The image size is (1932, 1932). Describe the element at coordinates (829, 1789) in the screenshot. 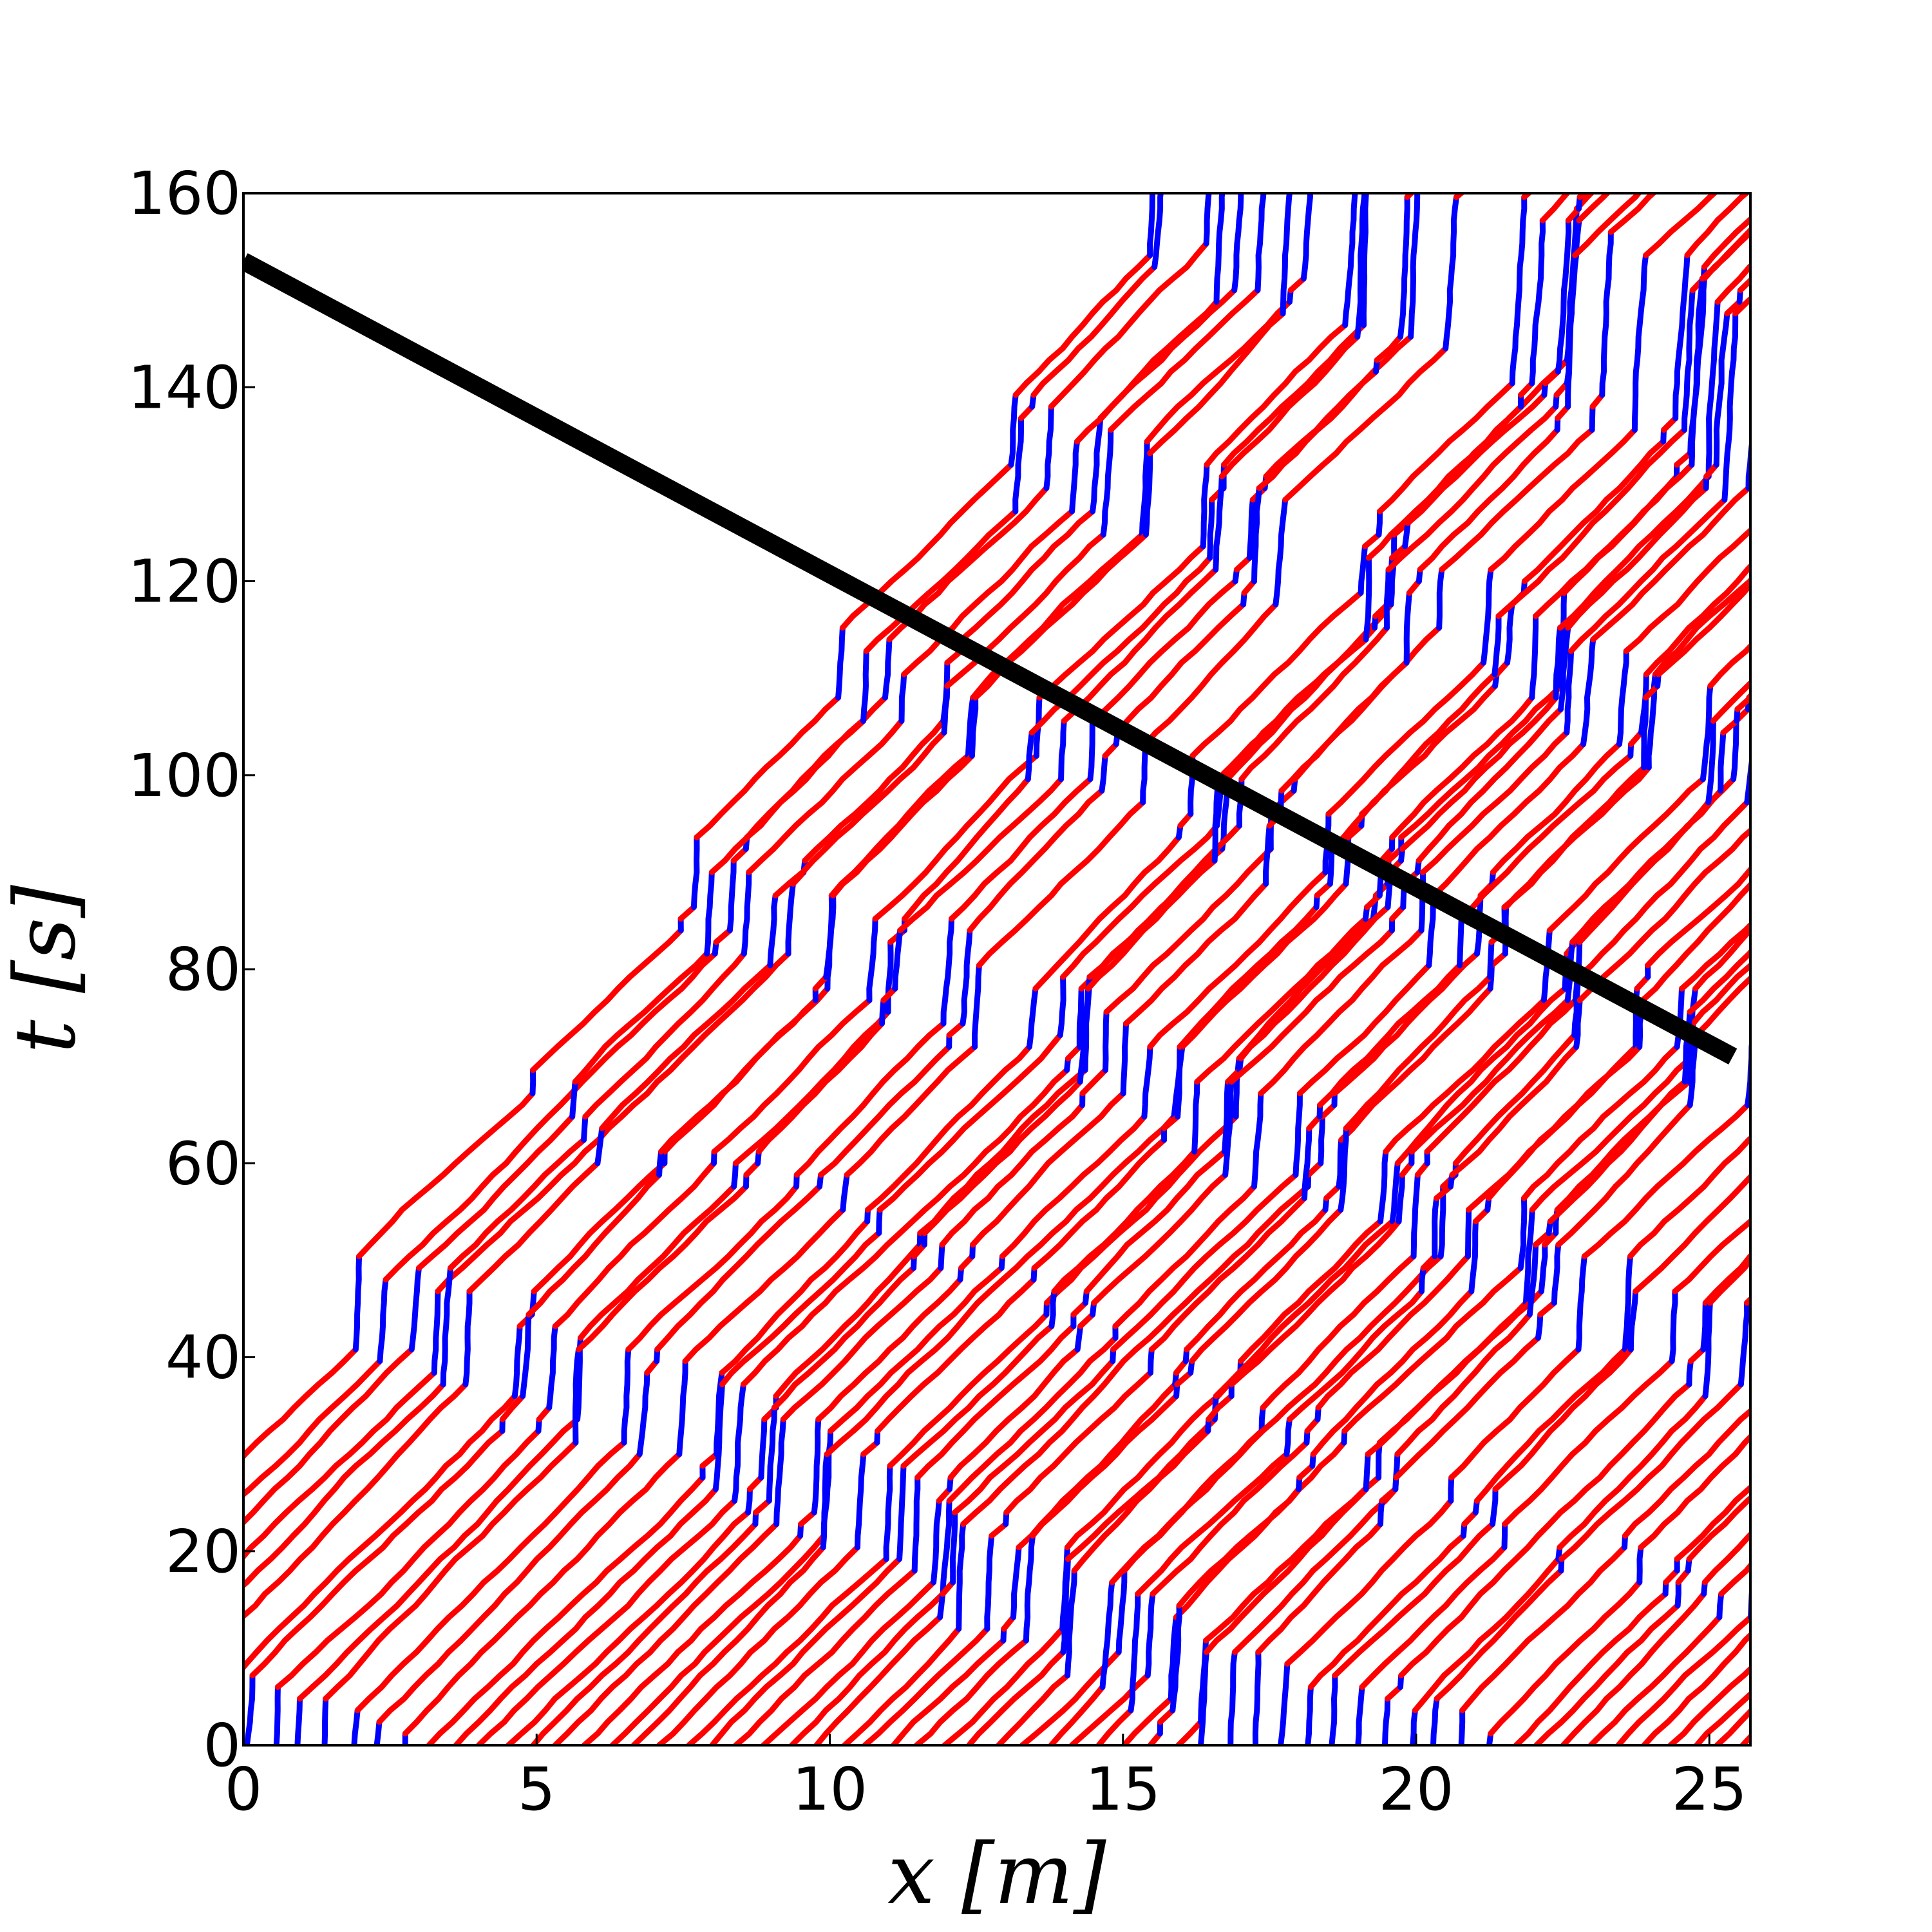

I see `x-tick-label: 10` at that location.